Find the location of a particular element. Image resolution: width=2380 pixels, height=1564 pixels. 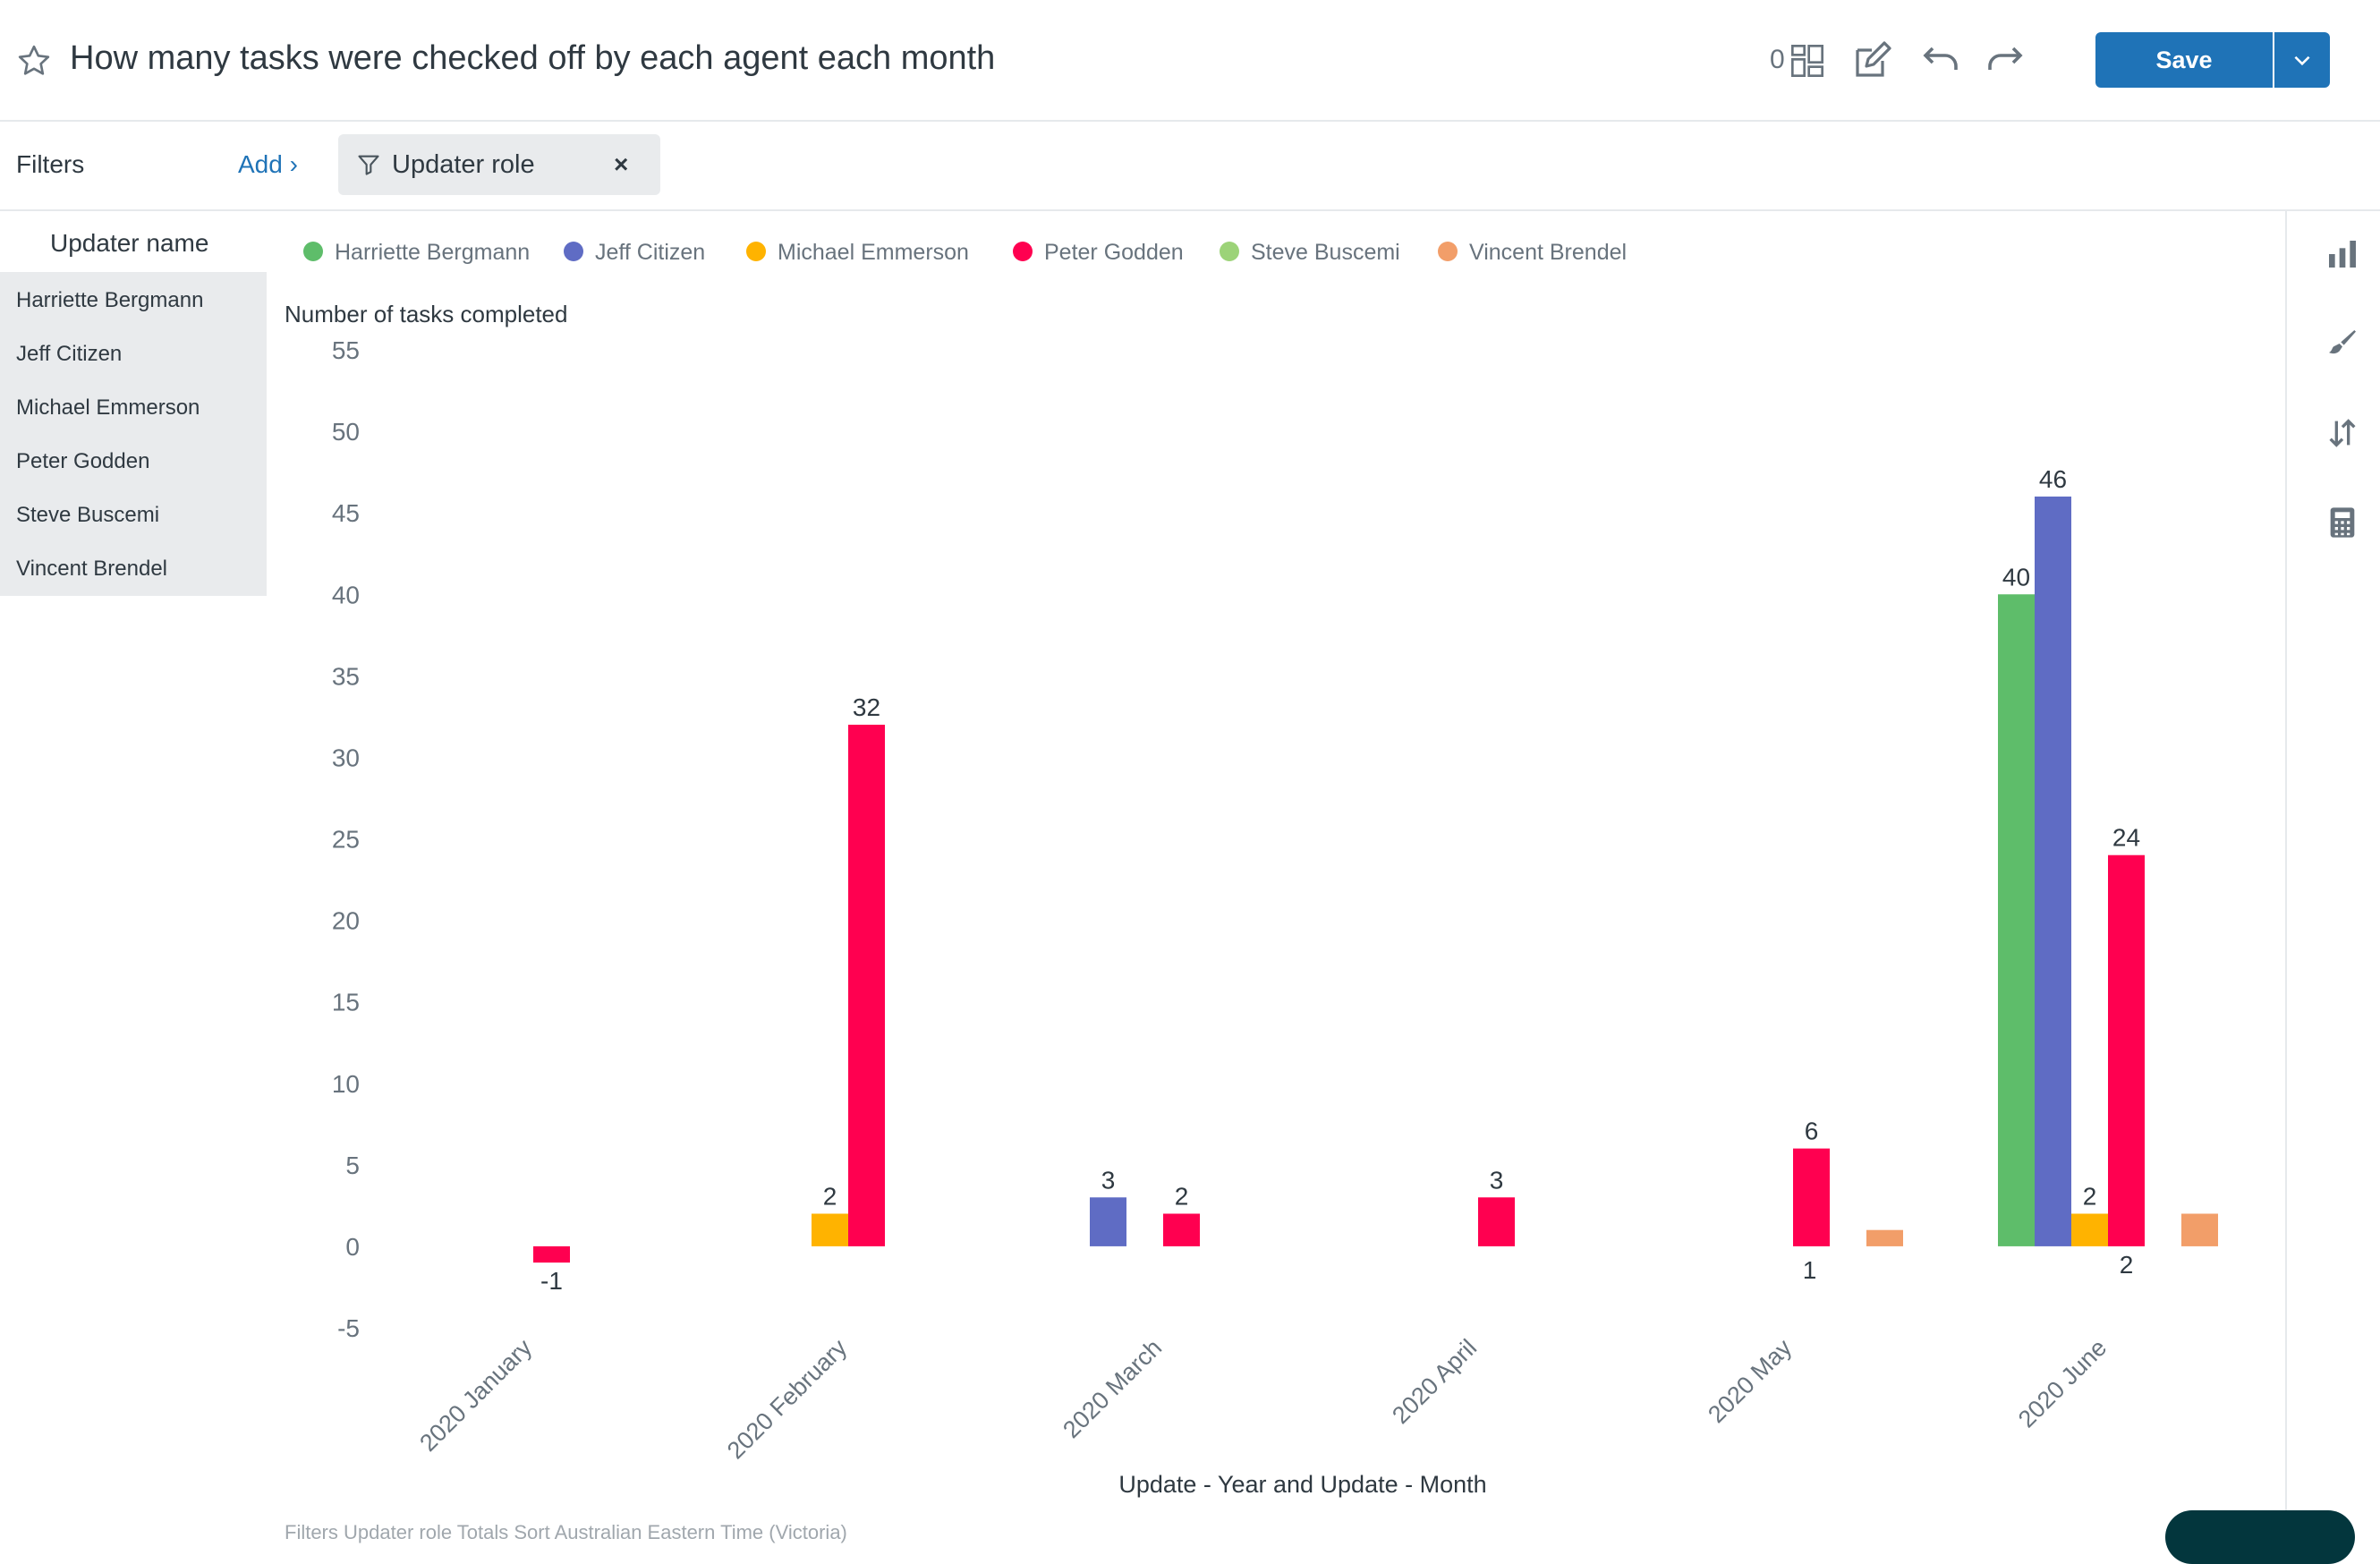

edit-icon is located at coordinates (1871, 61).